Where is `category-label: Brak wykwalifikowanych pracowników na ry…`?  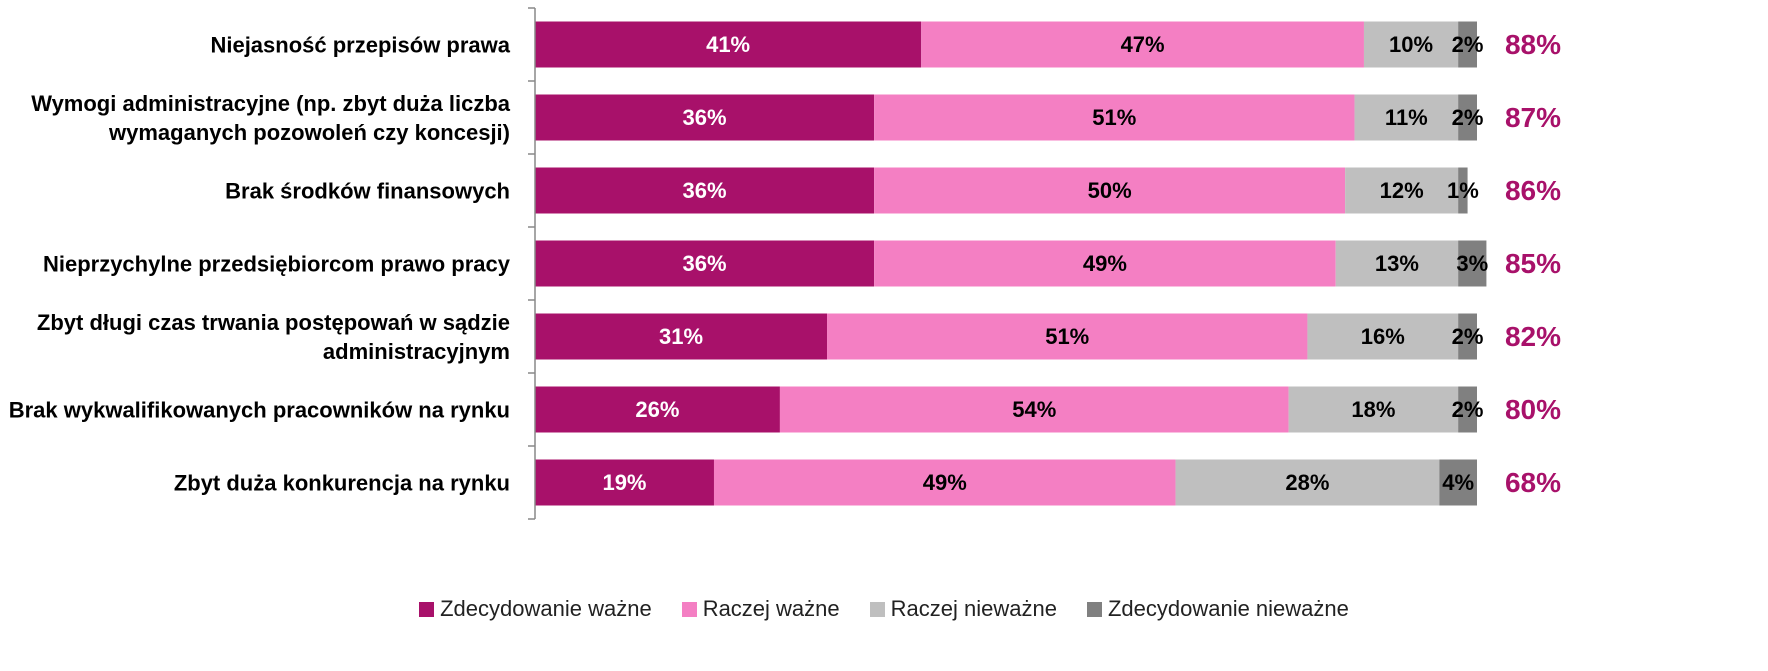
category-label: Brak wykwalifikowanych pracowników na ry… is located at coordinates (259, 409).